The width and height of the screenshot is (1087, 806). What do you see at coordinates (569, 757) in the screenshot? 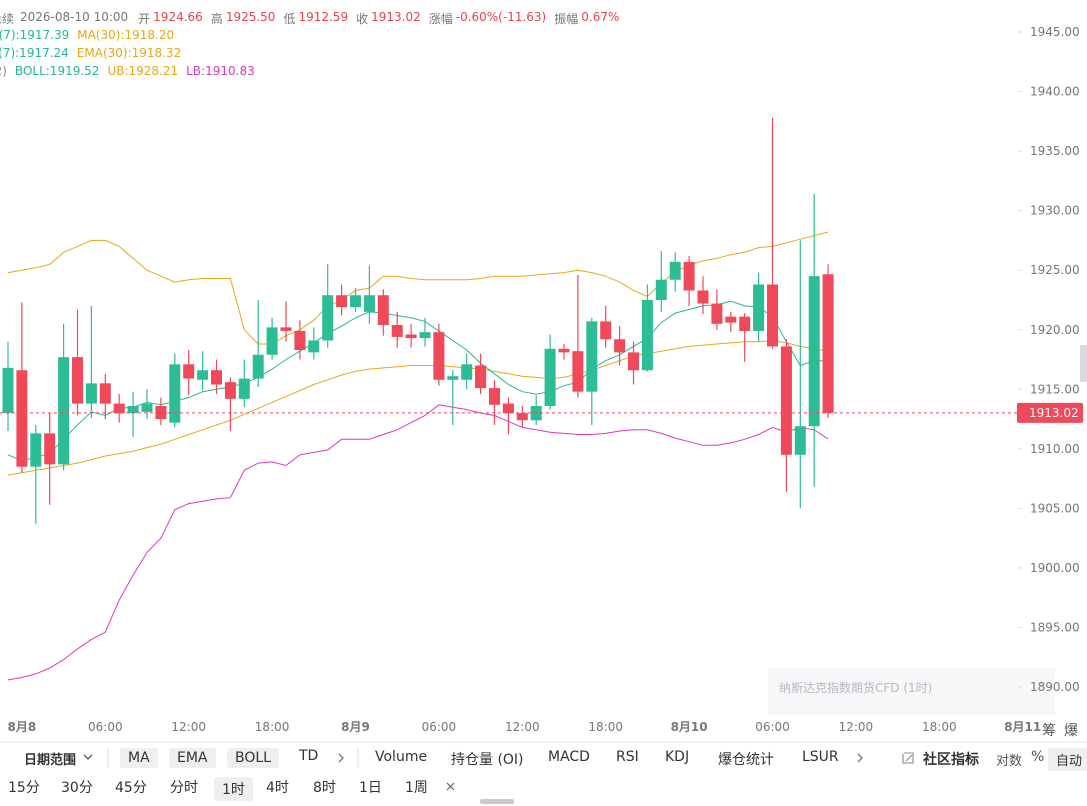
I see `toolbar-item: MACD` at bounding box center [569, 757].